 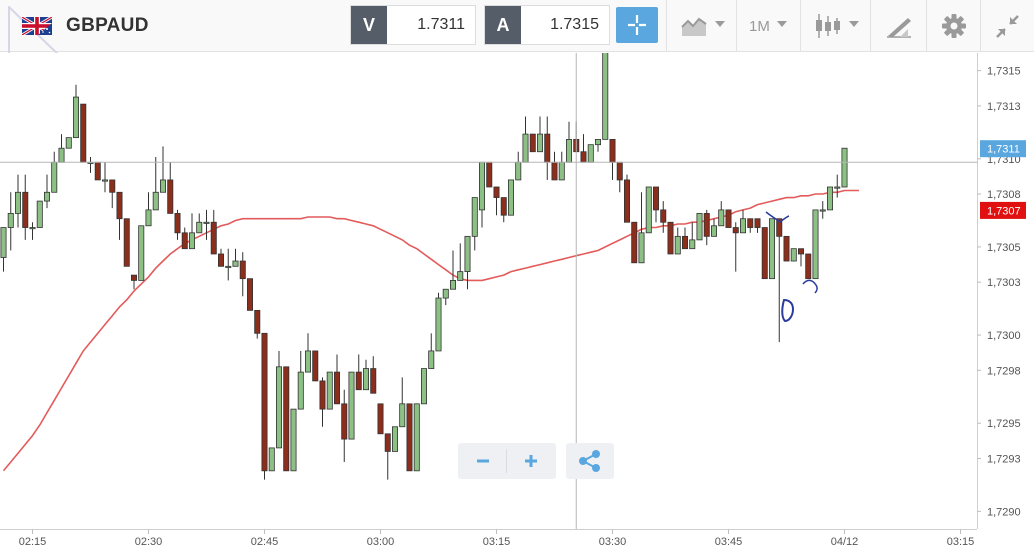 I want to click on zoom-in-button, so click(x=531, y=461).